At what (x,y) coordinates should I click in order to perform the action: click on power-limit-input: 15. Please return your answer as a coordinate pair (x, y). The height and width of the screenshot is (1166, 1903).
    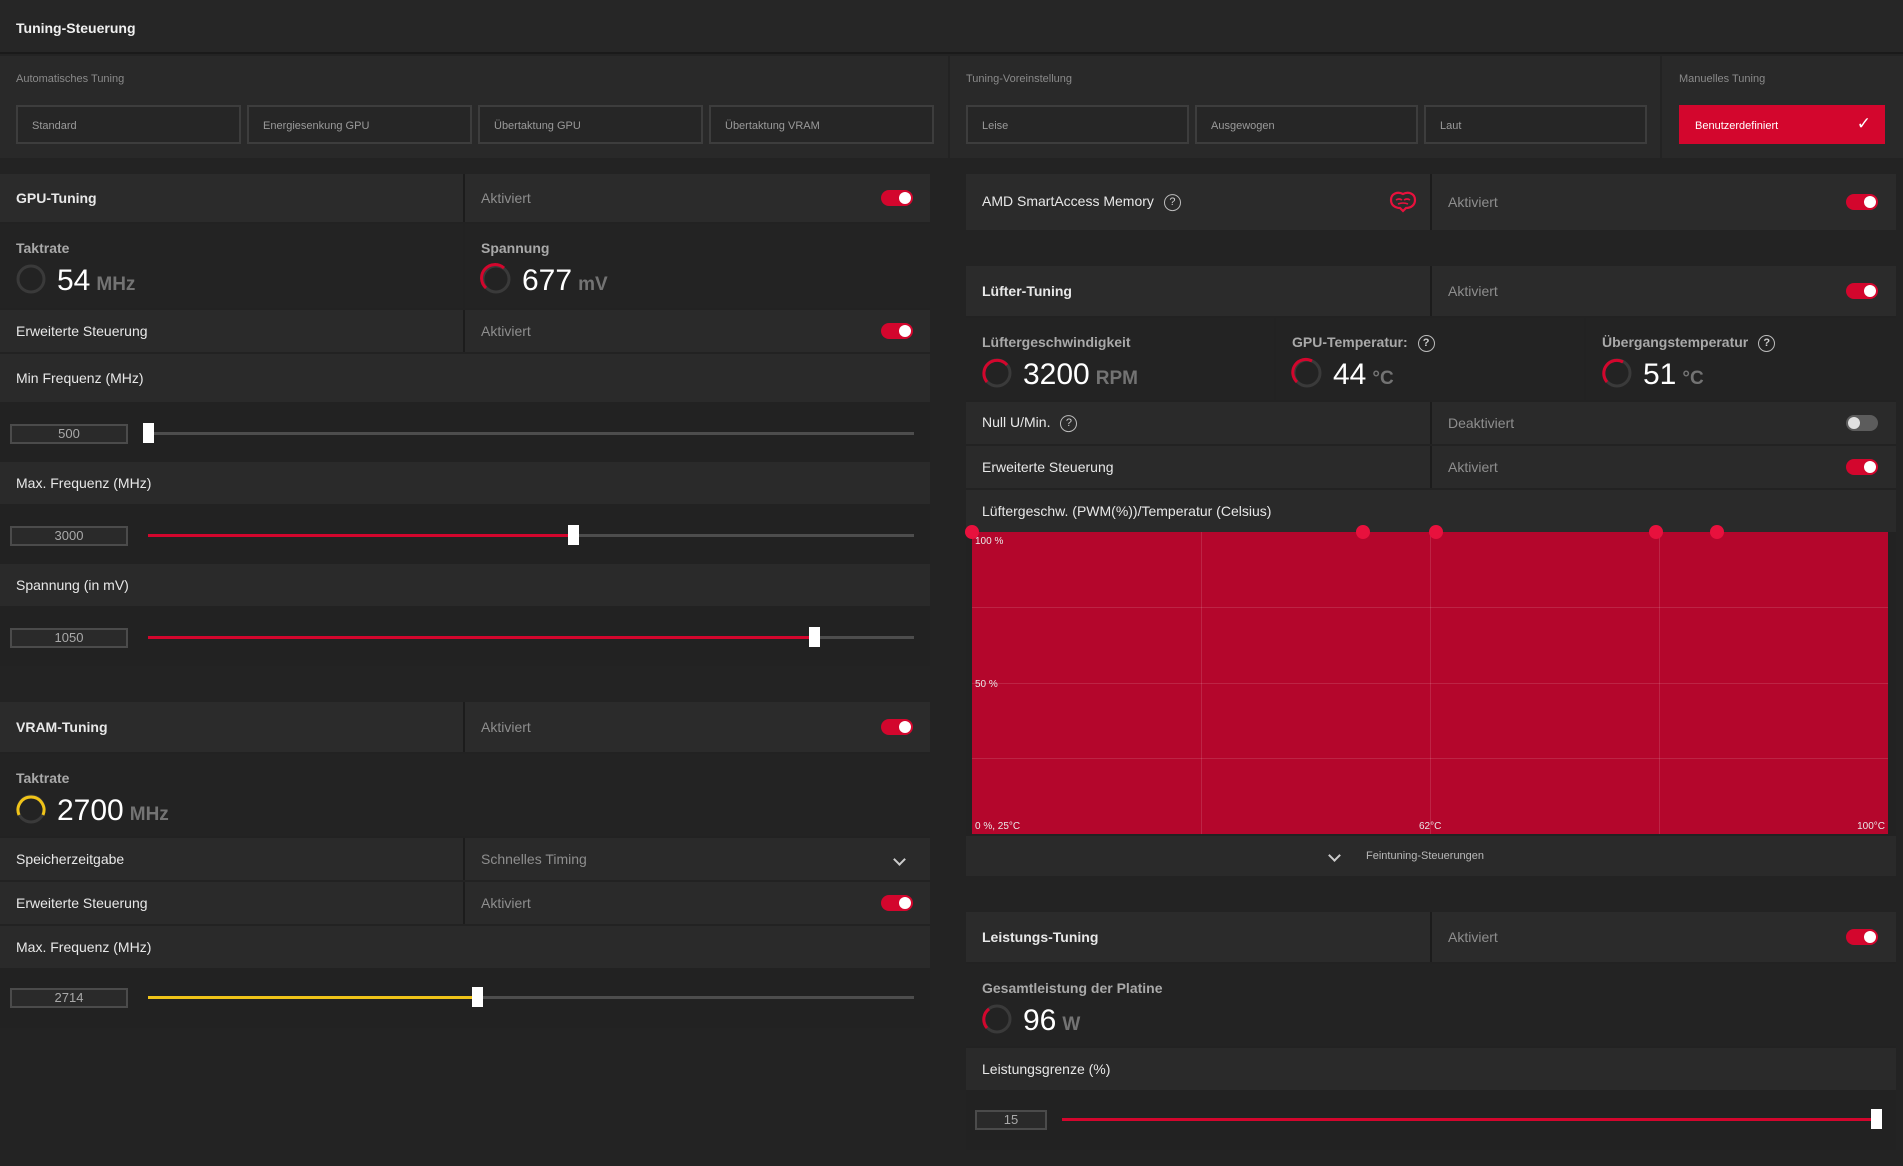
    Looking at the image, I should click on (1011, 1120).